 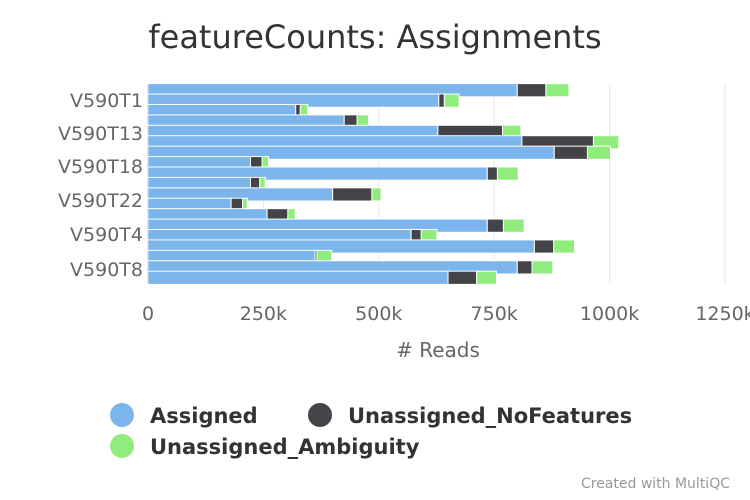 What do you see at coordinates (106, 235) in the screenshot?
I see `y-category-label: V590T4` at bounding box center [106, 235].